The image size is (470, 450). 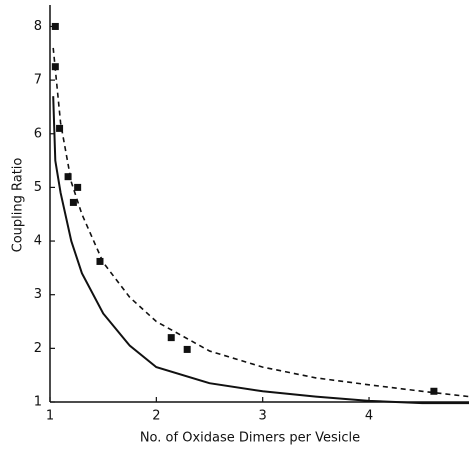 What do you see at coordinates (38, 241) in the screenshot?
I see `y-tick-label: 4` at bounding box center [38, 241].